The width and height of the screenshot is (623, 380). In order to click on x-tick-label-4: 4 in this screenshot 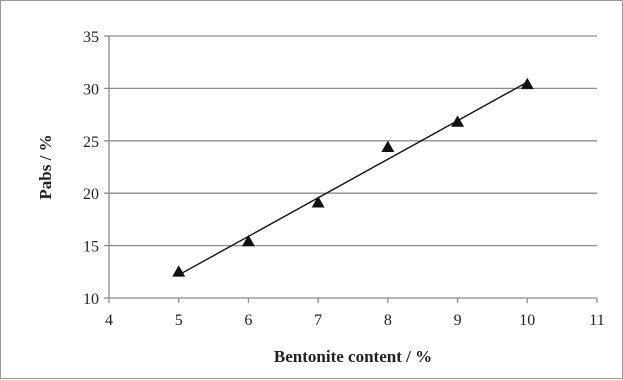, I will do `click(109, 320)`.